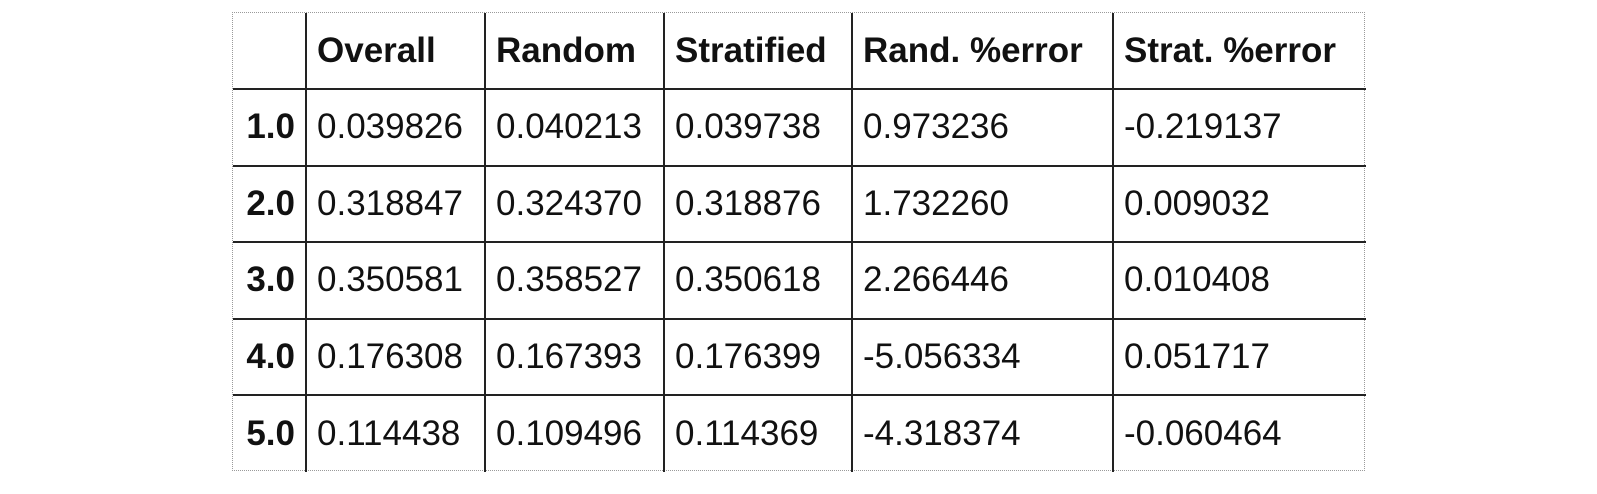 The width and height of the screenshot is (1597, 494). What do you see at coordinates (395, 204) in the screenshot?
I see `cell-overall: 0.318847` at bounding box center [395, 204].